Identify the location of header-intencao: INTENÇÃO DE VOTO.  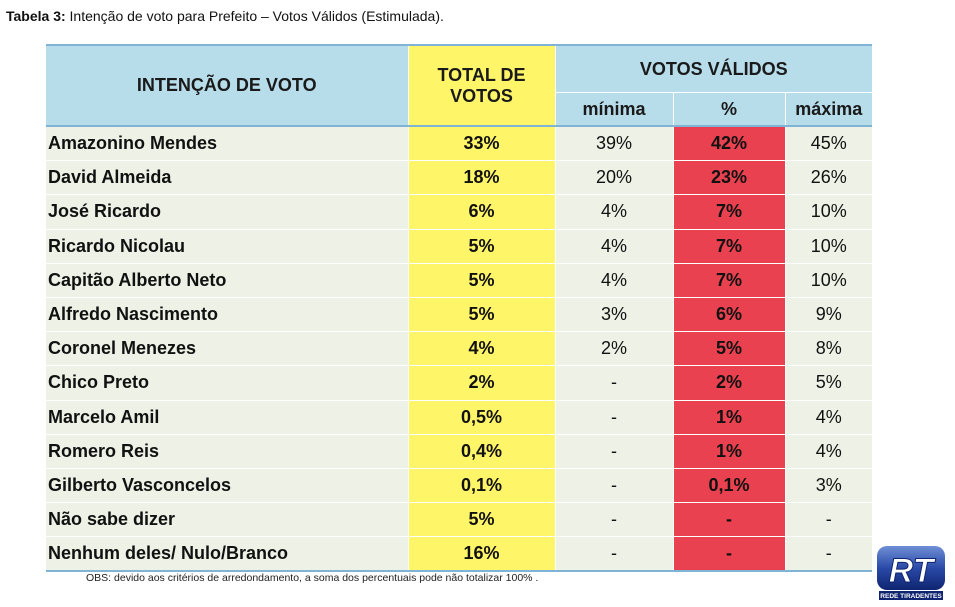
(227, 85).